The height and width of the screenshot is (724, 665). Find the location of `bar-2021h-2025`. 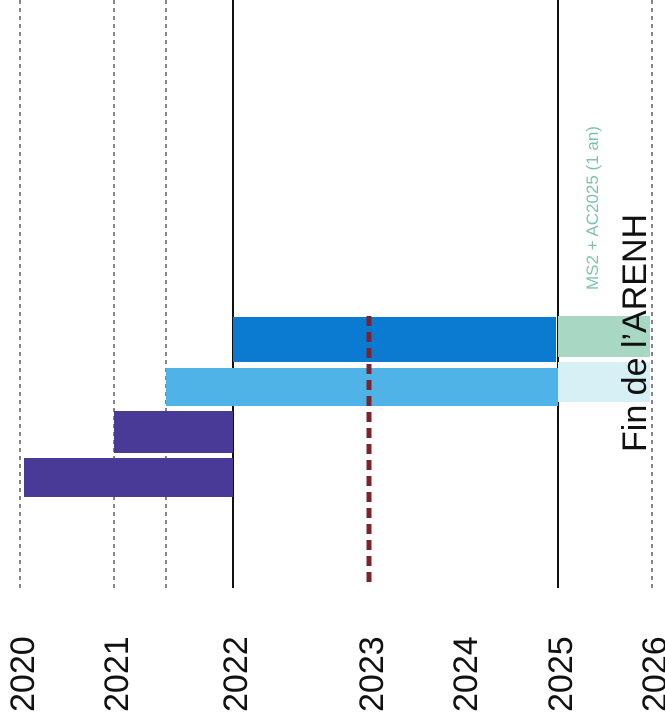

bar-2021h-2025 is located at coordinates (362, 387).